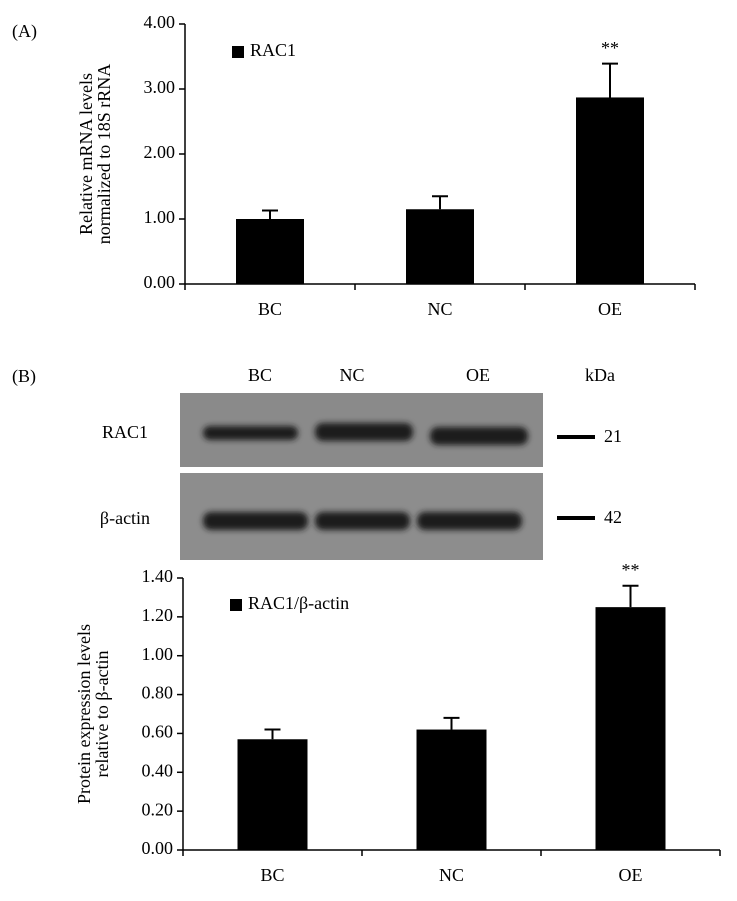 Image resolution: width=737 pixels, height=901 pixels. Describe the element at coordinates (600, 375) in the screenshot. I see `unit-label: kDa` at that location.